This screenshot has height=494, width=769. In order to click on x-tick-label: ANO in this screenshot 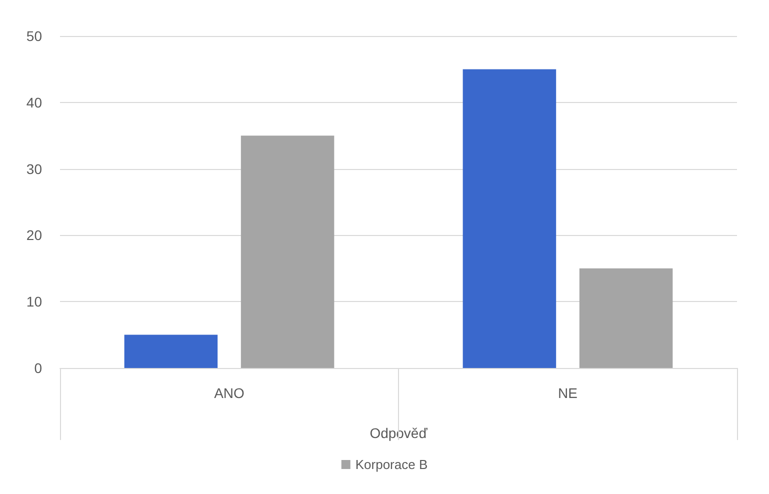, I will do `click(229, 393)`.